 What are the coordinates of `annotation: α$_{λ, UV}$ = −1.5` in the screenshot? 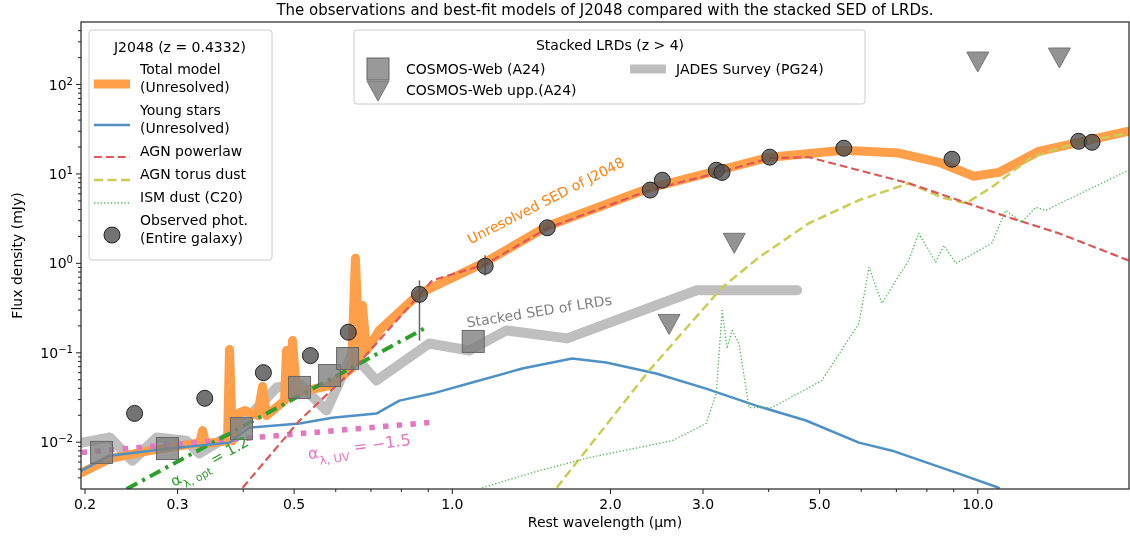 It's located at (359, 448).